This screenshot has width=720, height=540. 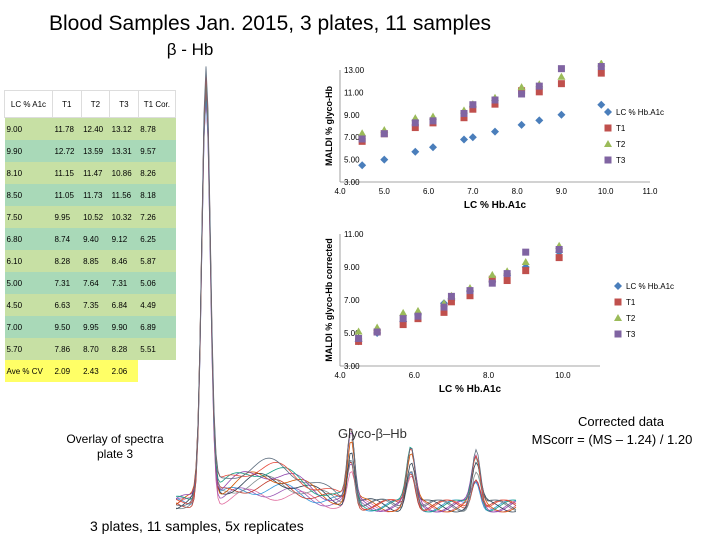 What do you see at coordinates (354, 70) in the screenshot?
I see `y-tick-label: 13.00` at bounding box center [354, 70].